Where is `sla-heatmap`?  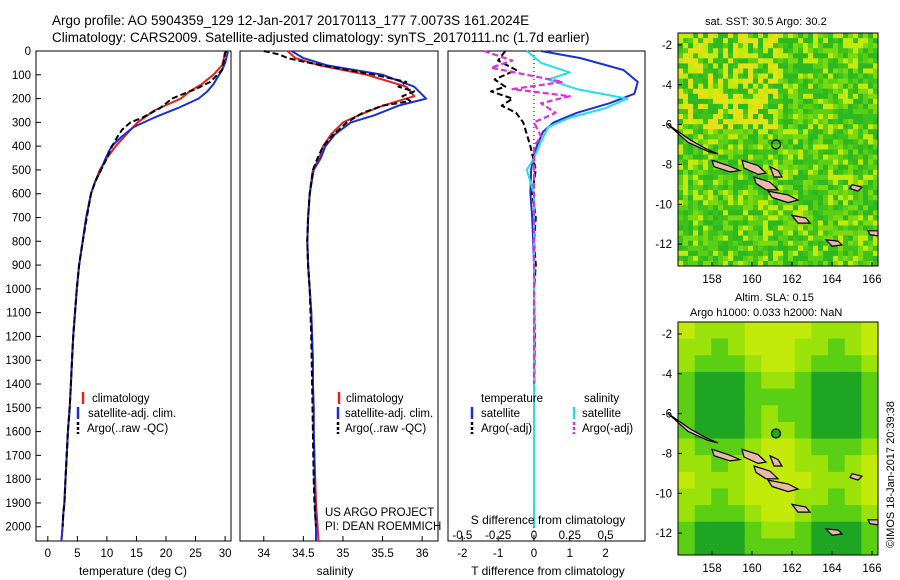 sla-heatmap is located at coordinates (778, 439).